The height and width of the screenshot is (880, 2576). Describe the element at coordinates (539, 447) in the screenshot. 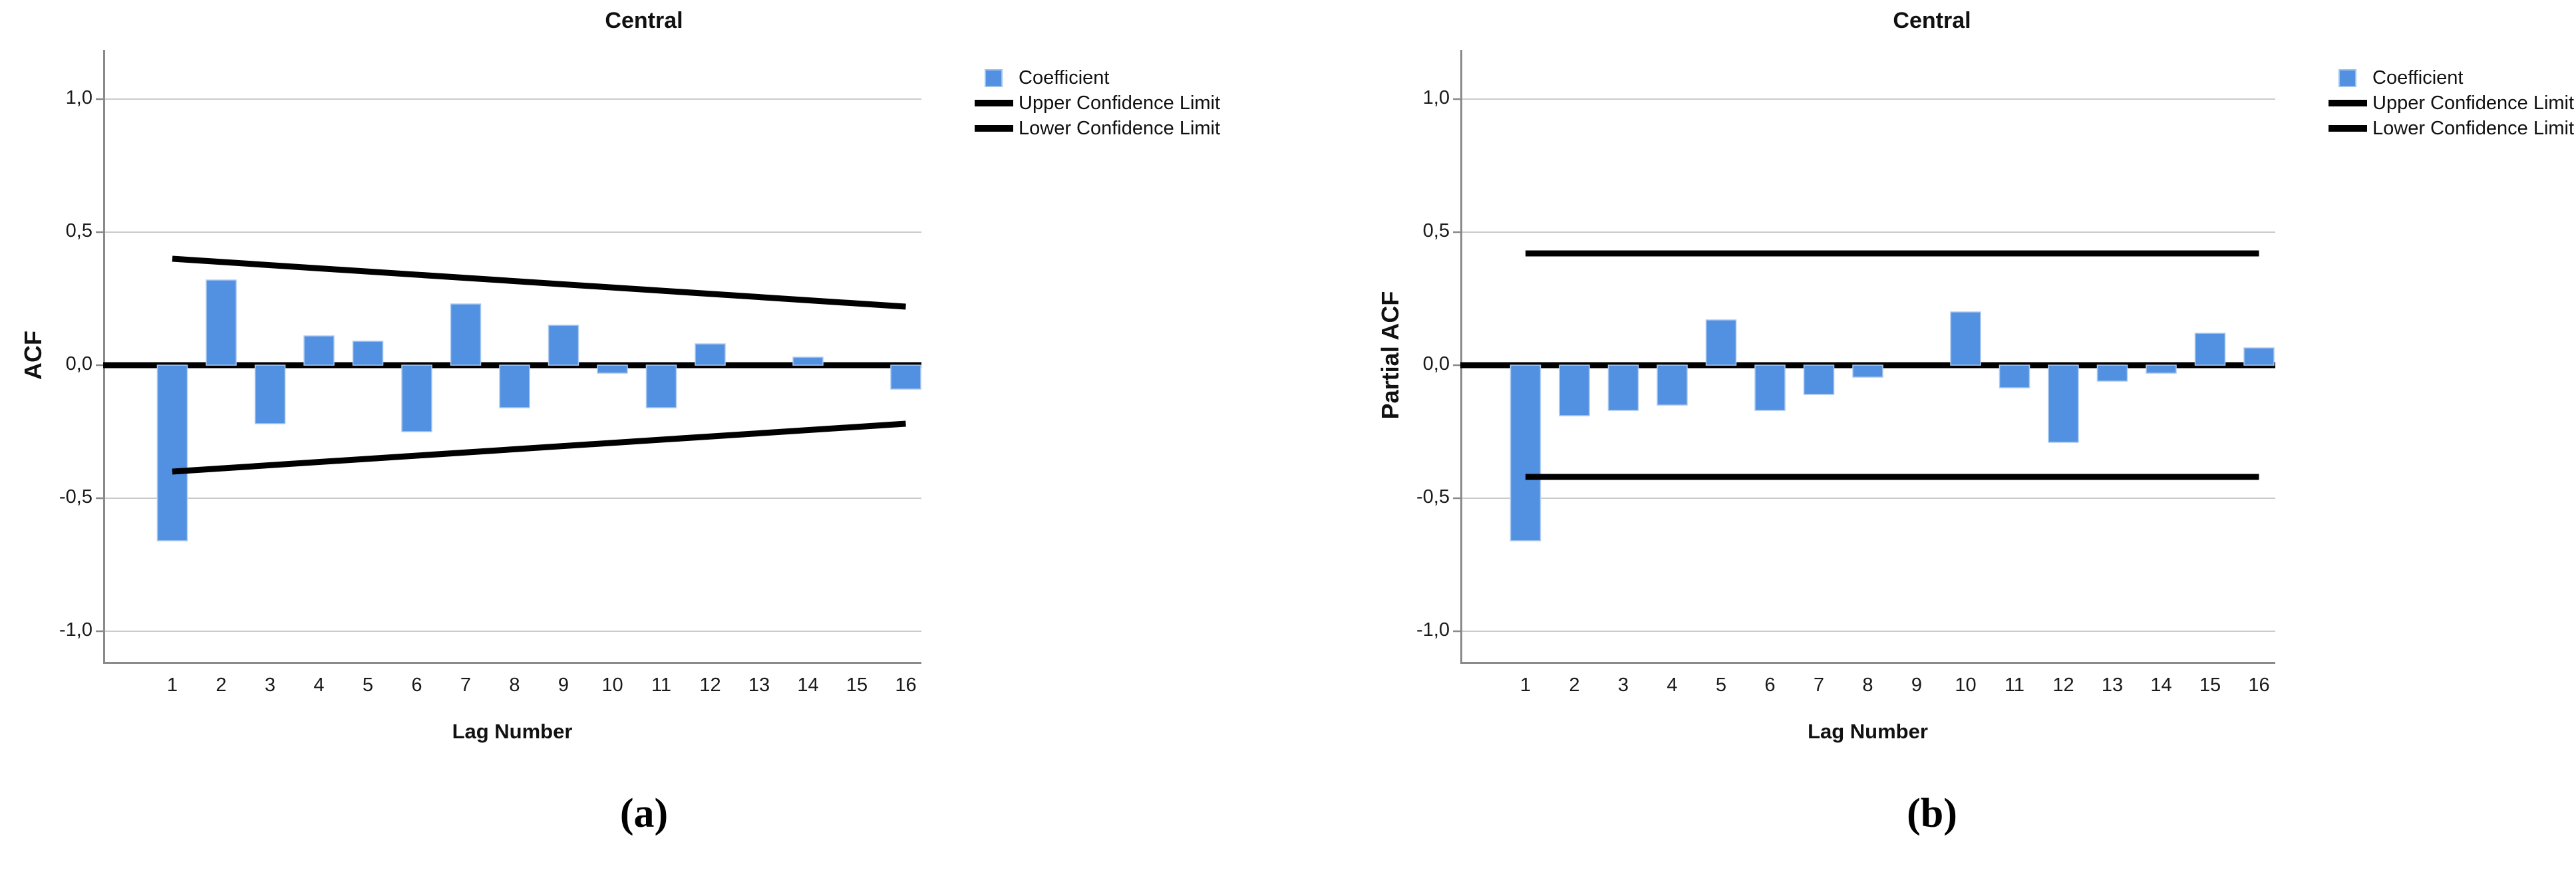

I see `lower-confidence-limit-line` at that location.